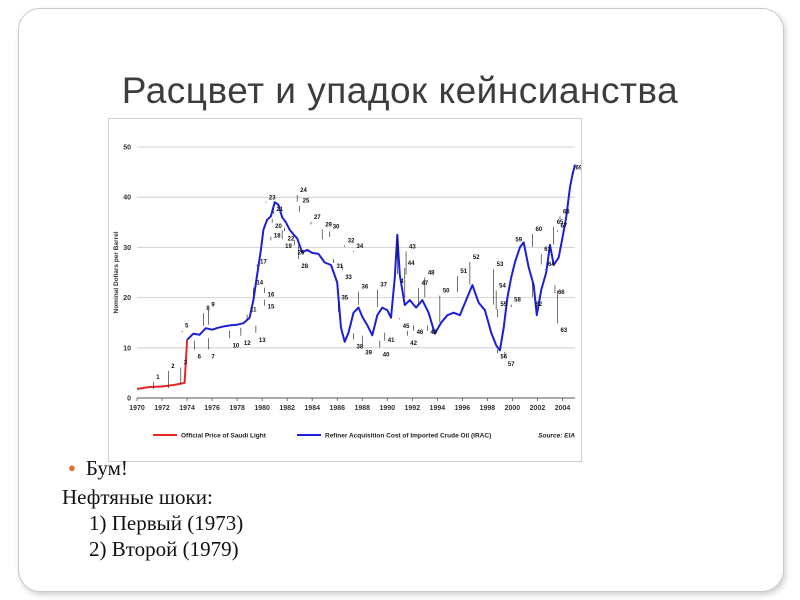  What do you see at coordinates (301, 253) in the screenshot?
I see `event-label: 26` at bounding box center [301, 253].